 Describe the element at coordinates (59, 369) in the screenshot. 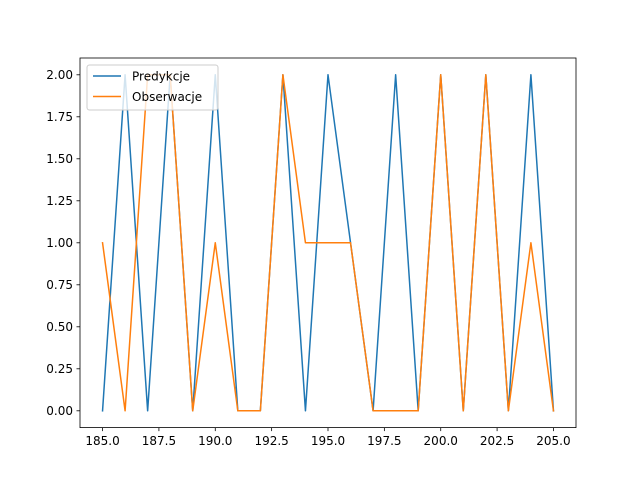

I see `y-tick-label: 0.25` at that location.